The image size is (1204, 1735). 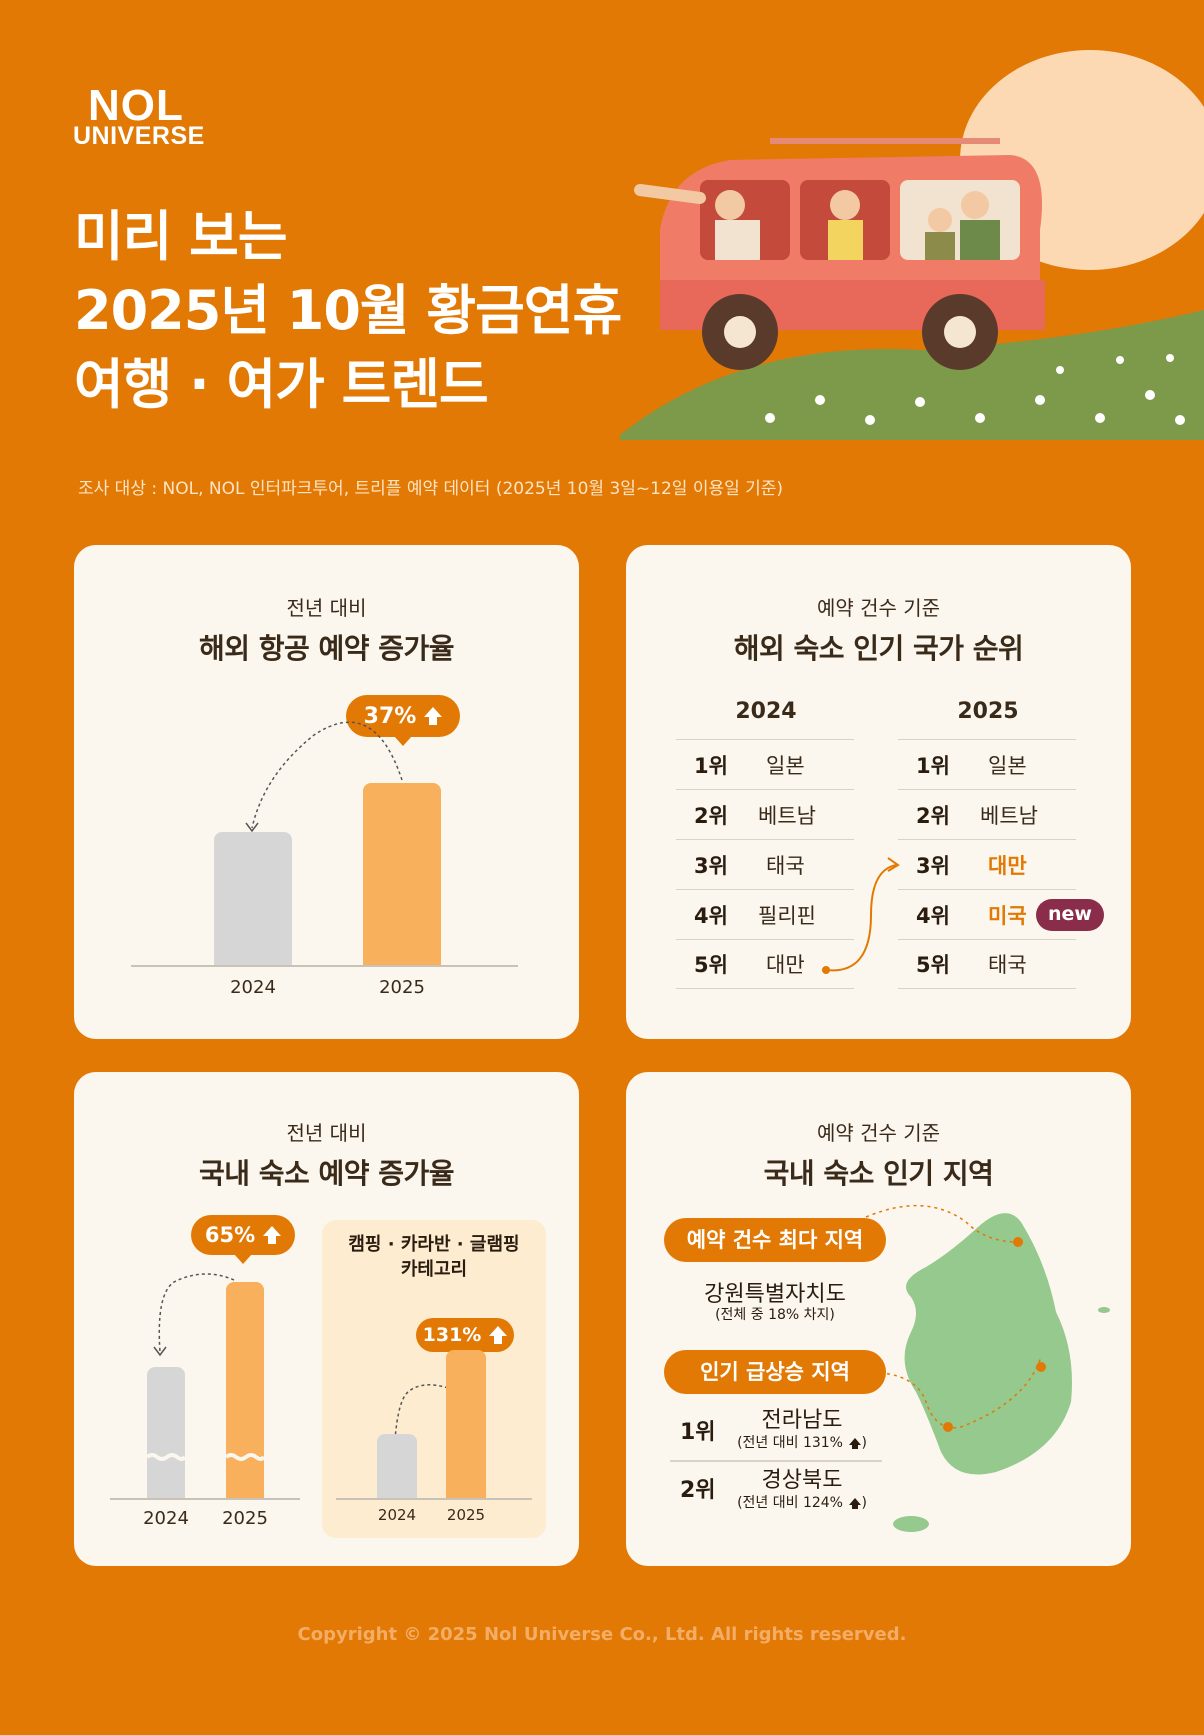 What do you see at coordinates (1007, 915) in the screenshot?
I see `highlight-country: 미국` at bounding box center [1007, 915].